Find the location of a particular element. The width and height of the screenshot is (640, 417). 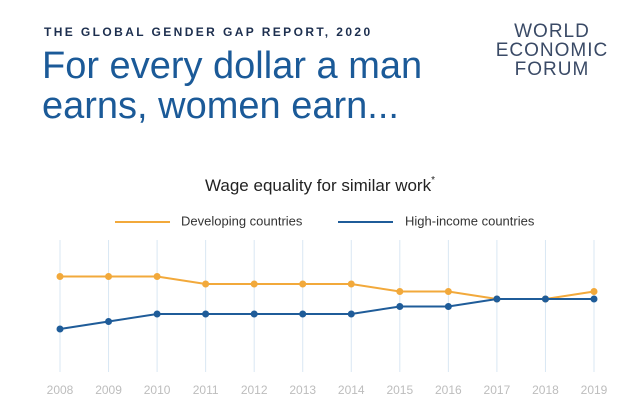

x-tick-label: 2008 is located at coordinates (60, 390).